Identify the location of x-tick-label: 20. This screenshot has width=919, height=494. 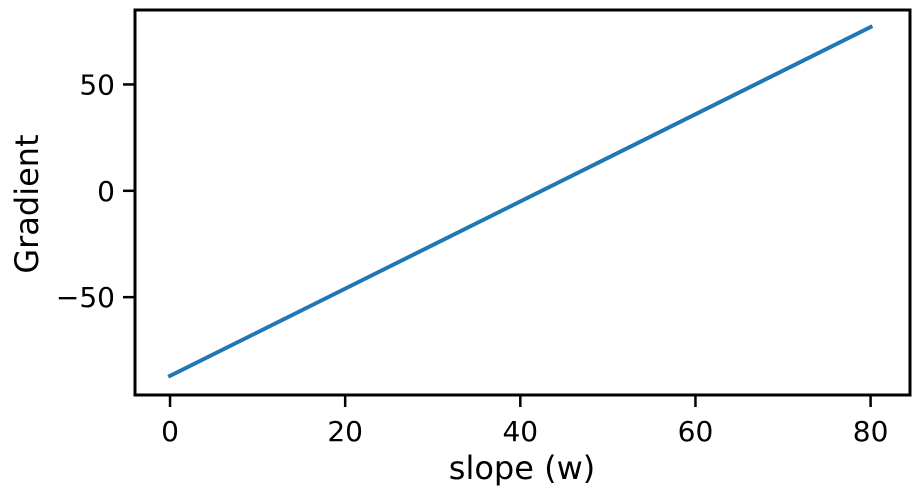
(345, 431).